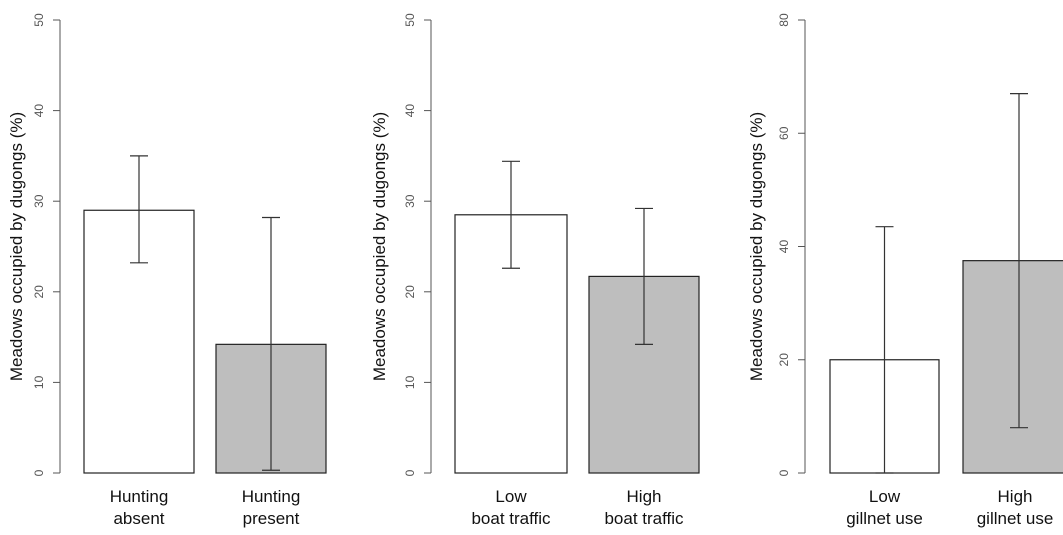 The height and width of the screenshot is (535, 1063). What do you see at coordinates (784, 133) in the screenshot?
I see `y-tick-label: 60` at bounding box center [784, 133].